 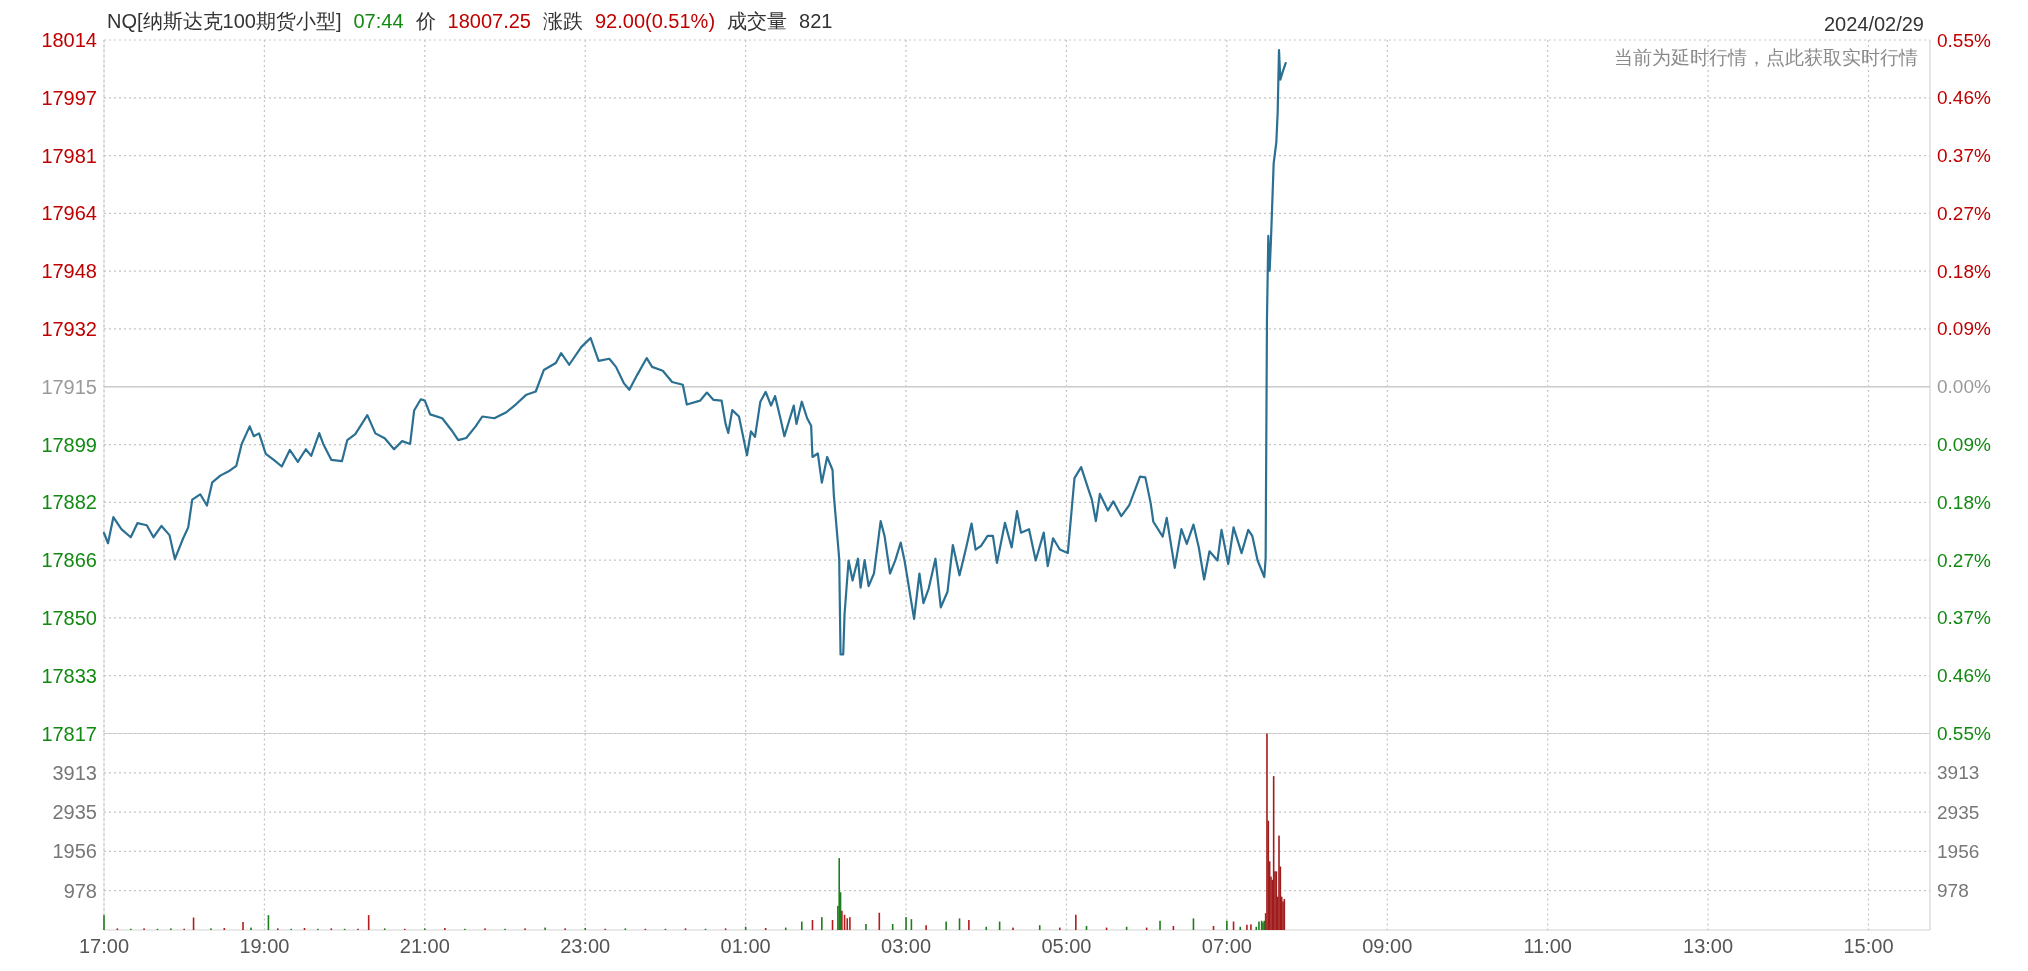 What do you see at coordinates (69, 560) in the screenshot?
I see `y-tick-label: 17866` at bounding box center [69, 560].